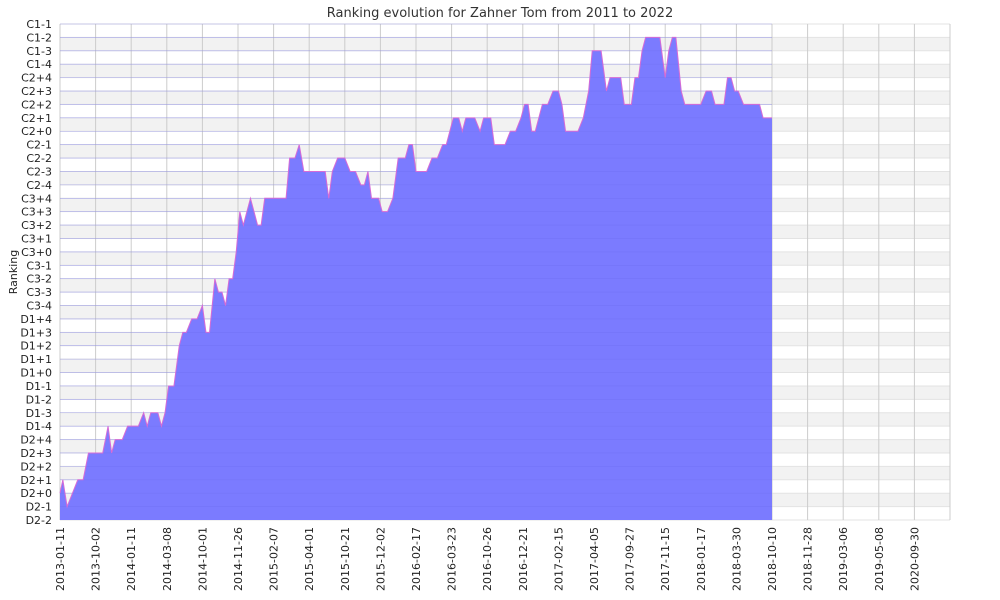 This screenshot has width=1000, height=600. Describe the element at coordinates (36, 198) in the screenshot. I see `y-tick-label: C3+4` at that location.